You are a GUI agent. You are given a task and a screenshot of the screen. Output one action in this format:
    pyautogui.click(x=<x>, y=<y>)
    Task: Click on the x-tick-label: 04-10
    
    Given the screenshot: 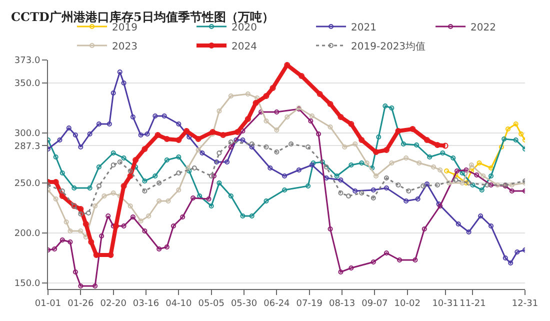 What is the action you would take?
    pyautogui.click(x=179, y=303)
    